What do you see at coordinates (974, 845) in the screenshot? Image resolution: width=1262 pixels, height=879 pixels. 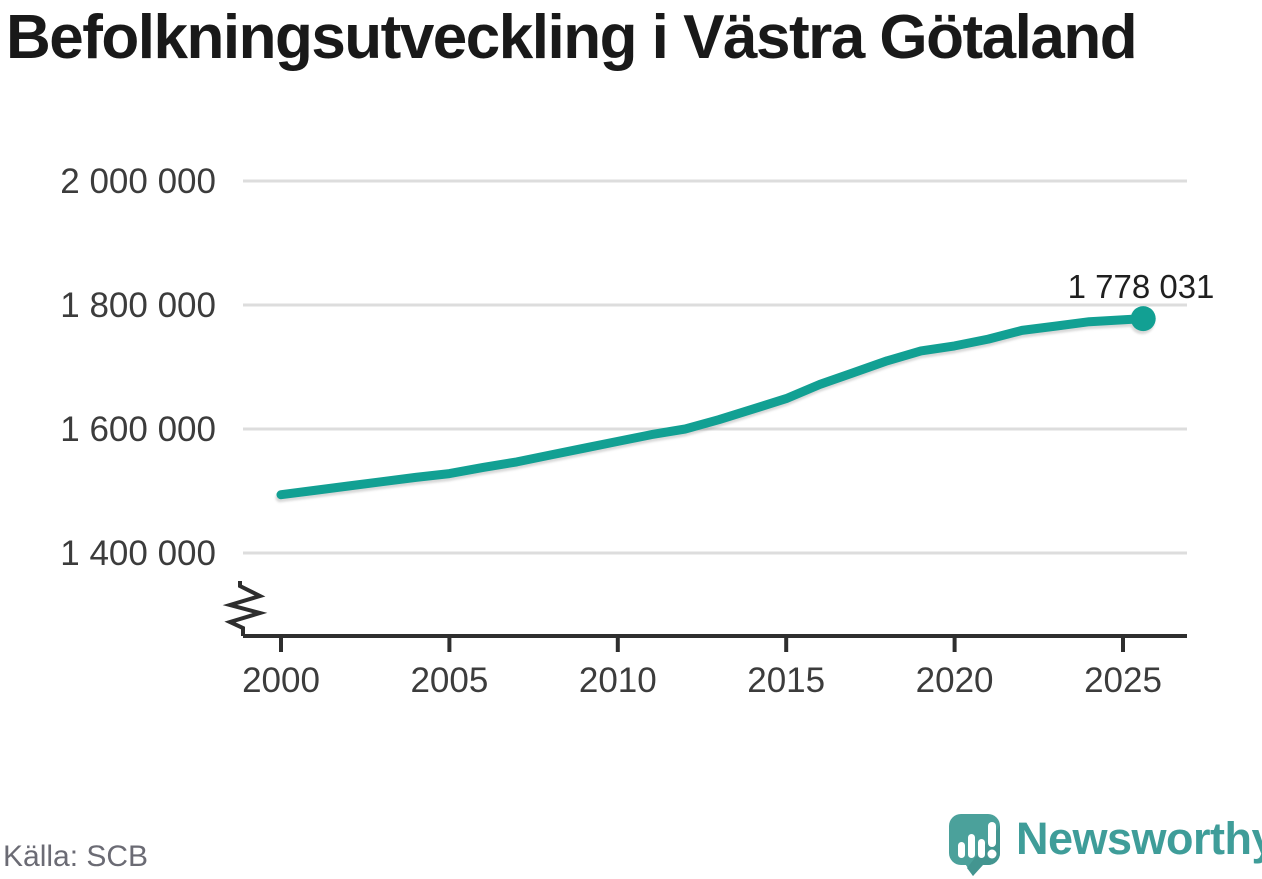 I see `newsworthy-logo-icon` at bounding box center [974, 845].